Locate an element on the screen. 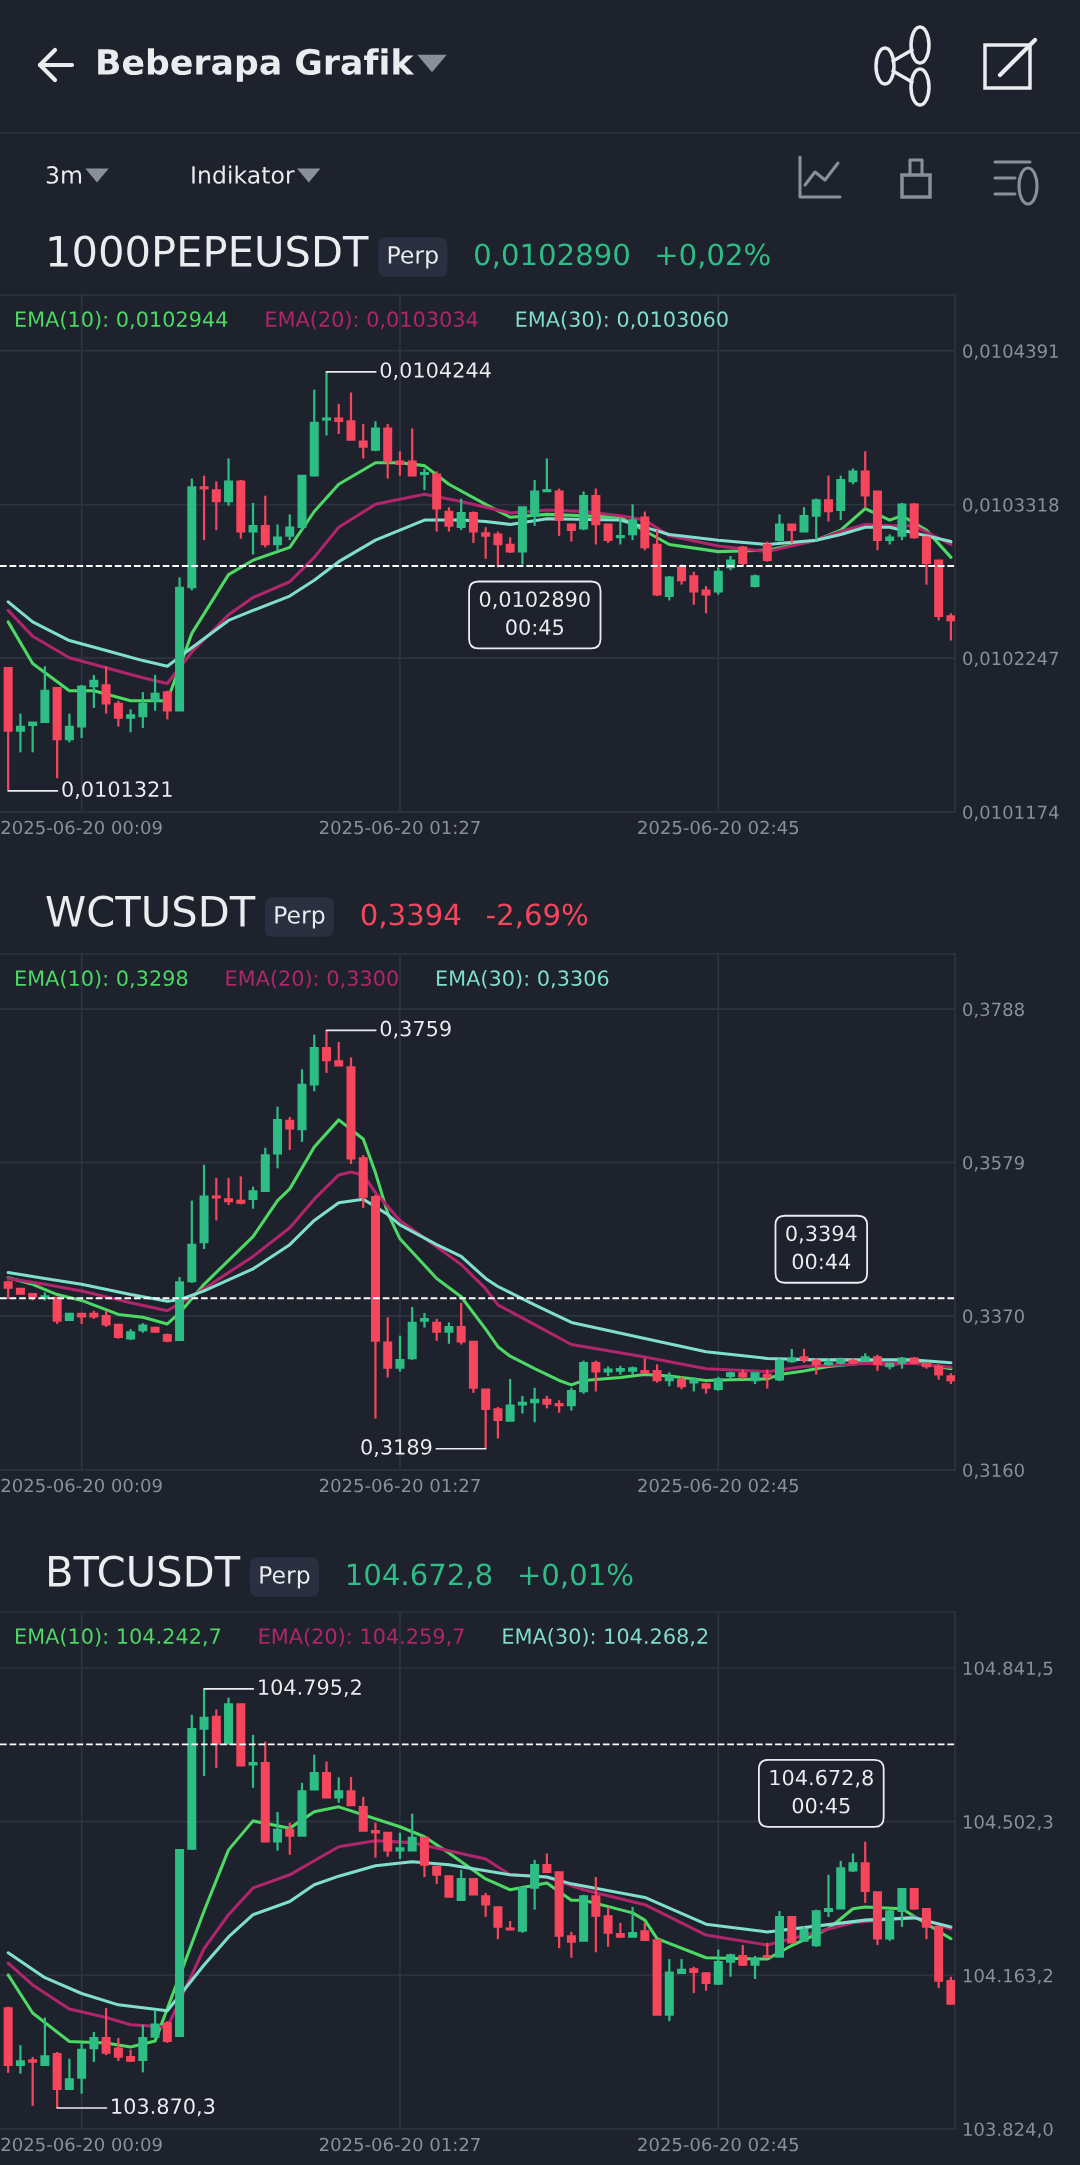  text: EMA(10): 0,0102944 is located at coordinates (122, 320).